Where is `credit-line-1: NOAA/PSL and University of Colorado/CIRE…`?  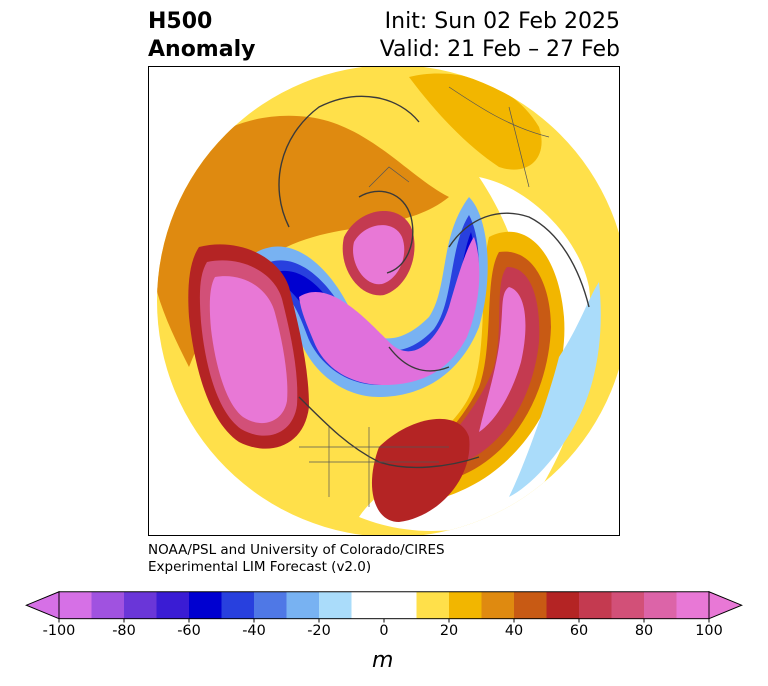
credit-line-1: NOAA/PSL and University of Colorado/CIRE… is located at coordinates (296, 550).